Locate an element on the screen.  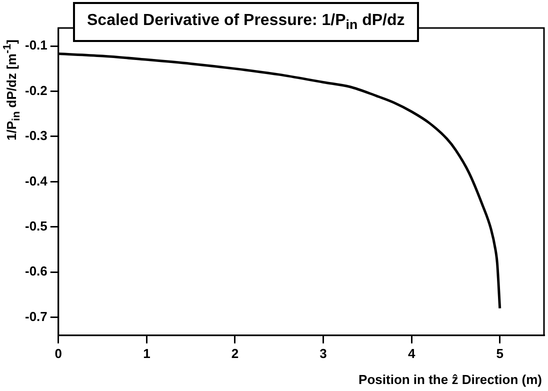
y-tick-label: -0.1 is located at coordinates (36, 45).